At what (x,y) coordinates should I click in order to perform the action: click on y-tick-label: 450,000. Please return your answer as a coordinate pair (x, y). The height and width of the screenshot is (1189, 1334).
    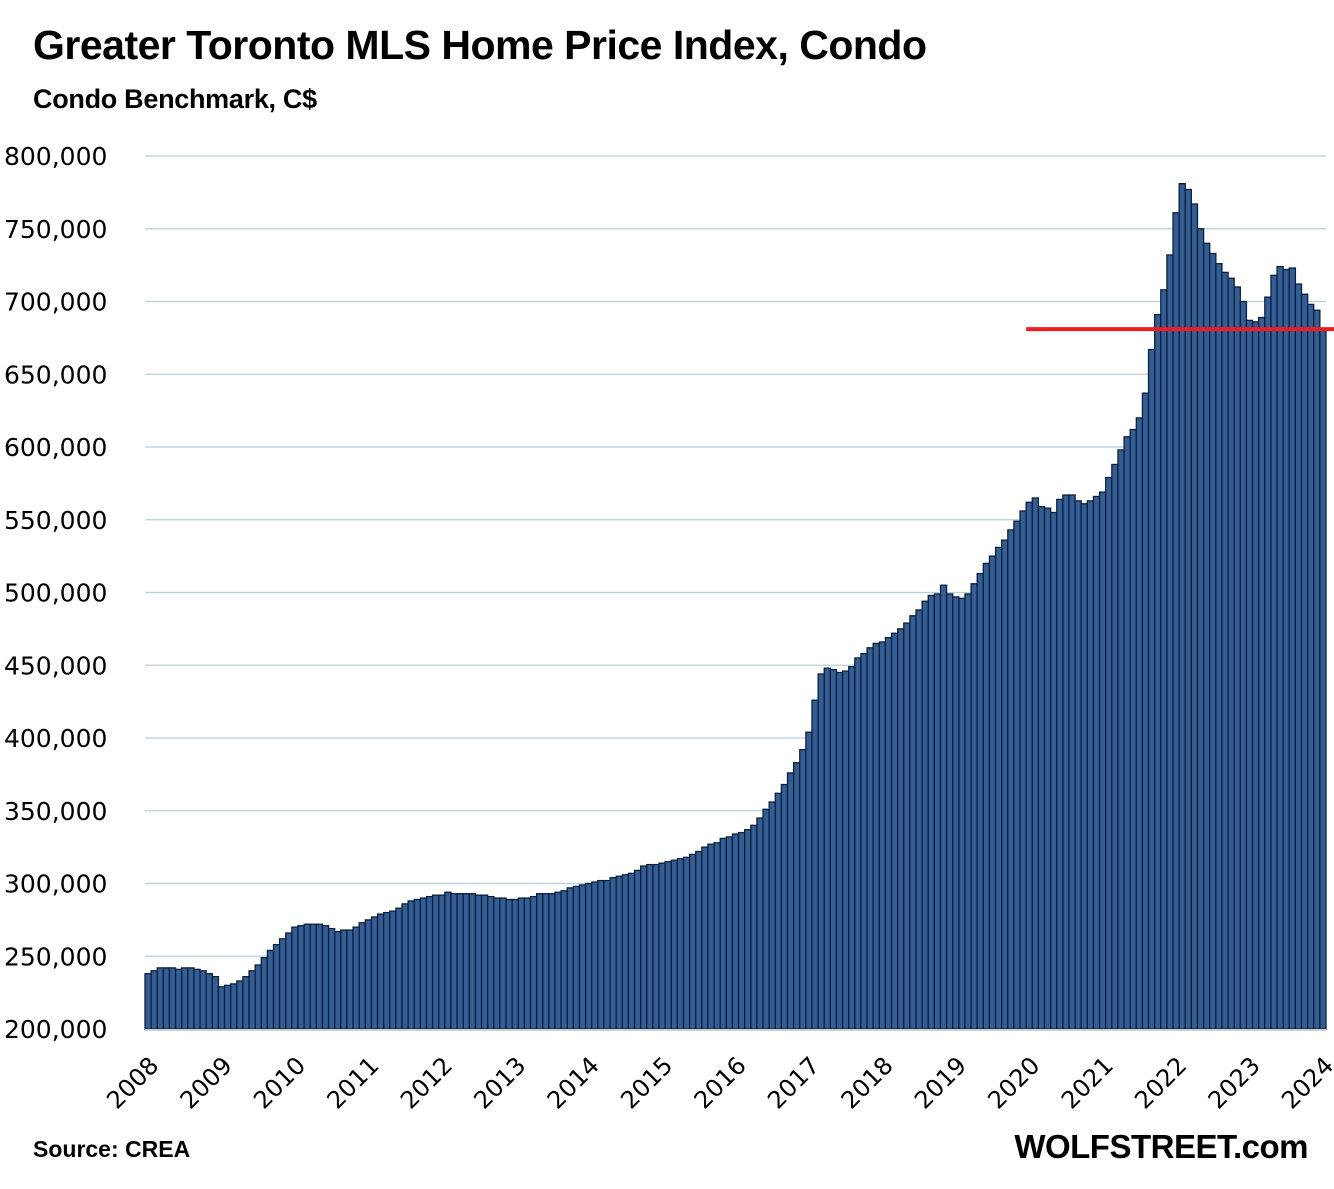
    Looking at the image, I should click on (55, 665).